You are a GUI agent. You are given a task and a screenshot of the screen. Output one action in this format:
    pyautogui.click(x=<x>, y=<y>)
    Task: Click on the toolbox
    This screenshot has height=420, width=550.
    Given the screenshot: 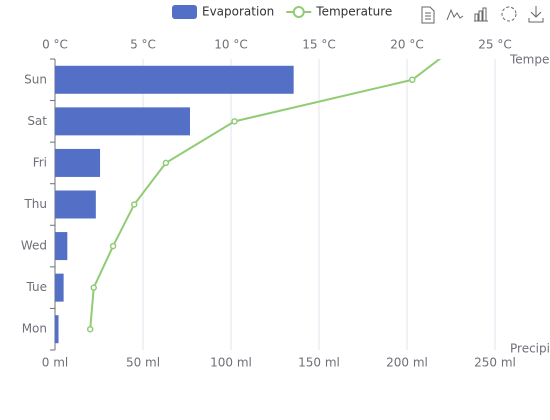 What is the action you would take?
    pyautogui.click(x=482, y=15)
    